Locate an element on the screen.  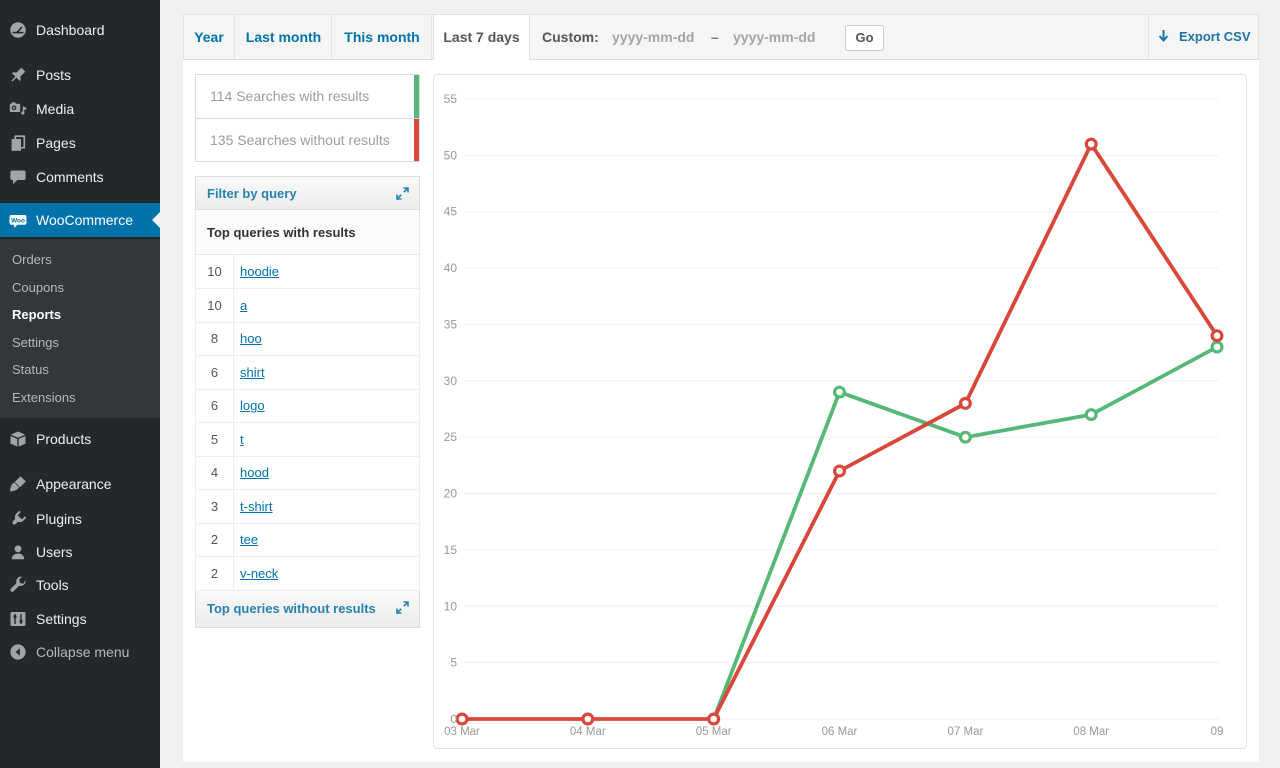
svg-text: 50 is located at coordinates (451, 155).